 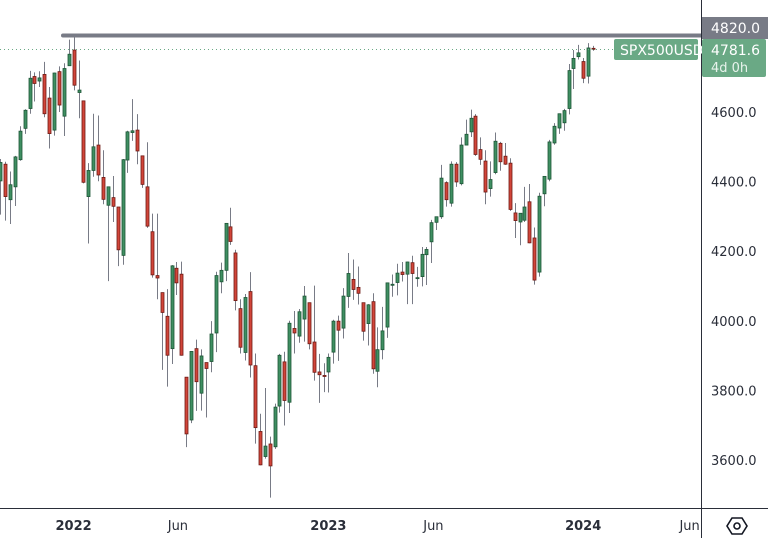 I want to click on time-axis: 2022 Jun 2023 Jun 2024 Jun, so click(x=378, y=526).